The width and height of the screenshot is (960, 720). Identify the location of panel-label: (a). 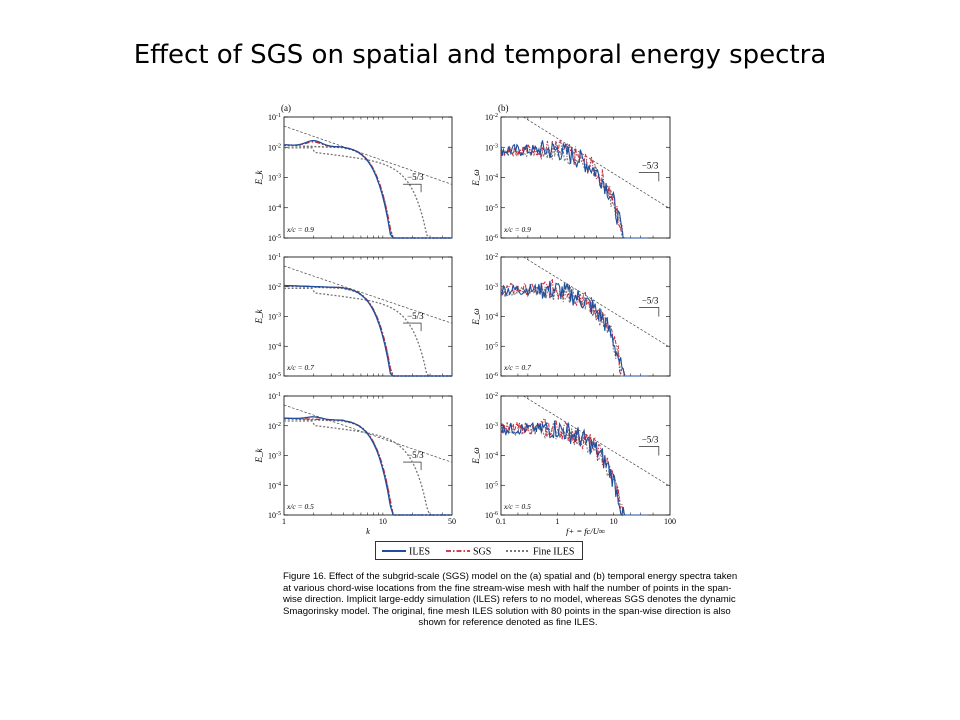
(286, 108).